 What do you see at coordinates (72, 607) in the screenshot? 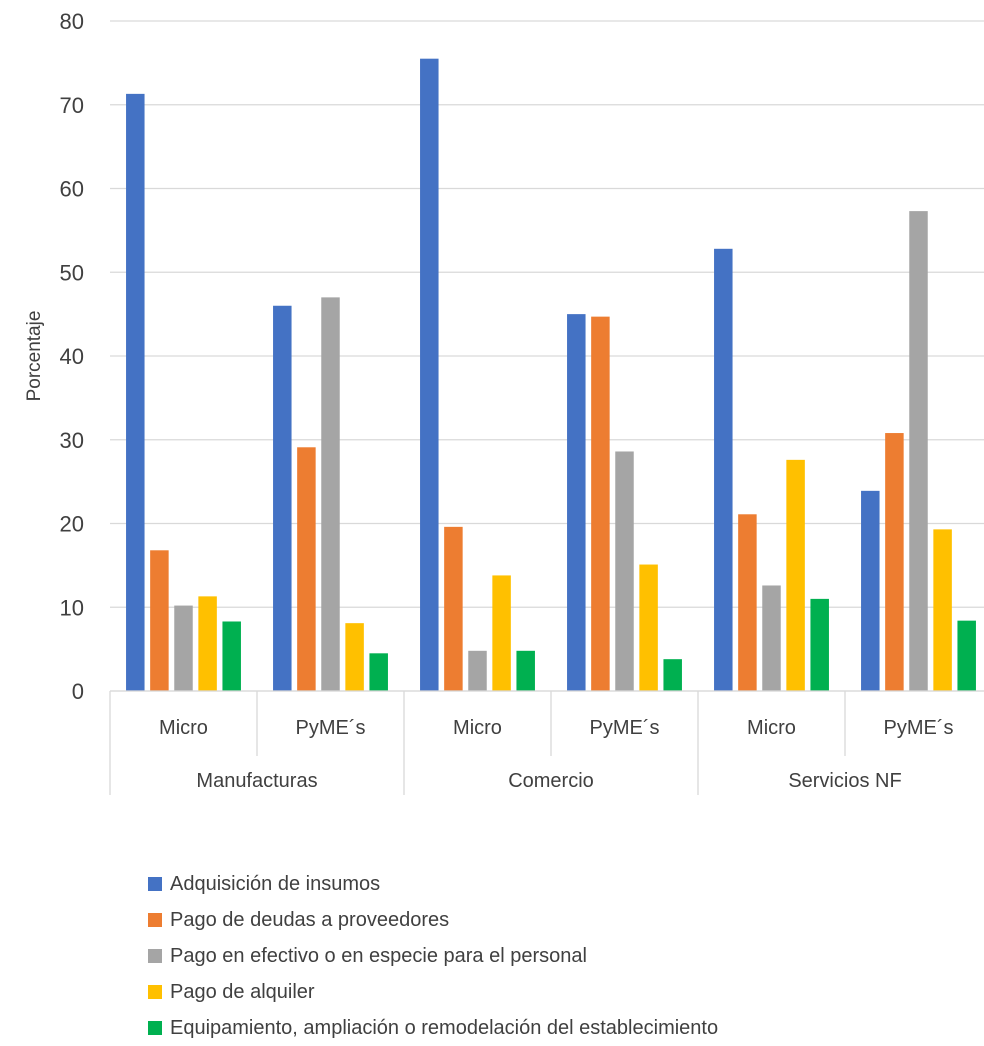
I see `y-tick-label: 10` at bounding box center [72, 607].